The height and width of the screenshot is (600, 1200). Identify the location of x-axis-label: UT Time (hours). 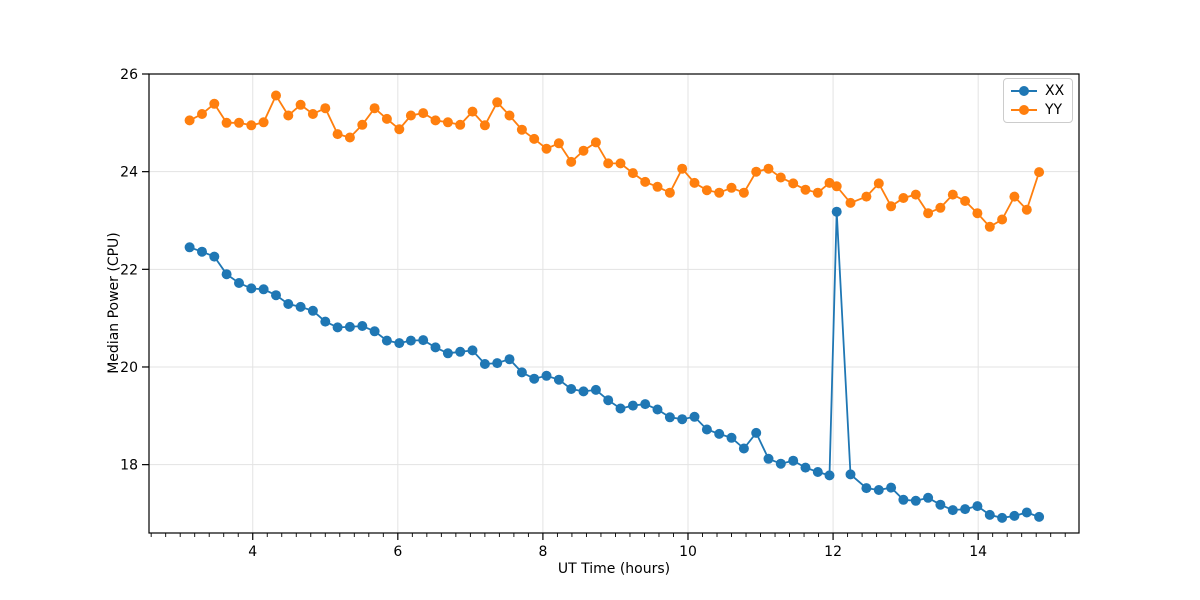
(614, 569).